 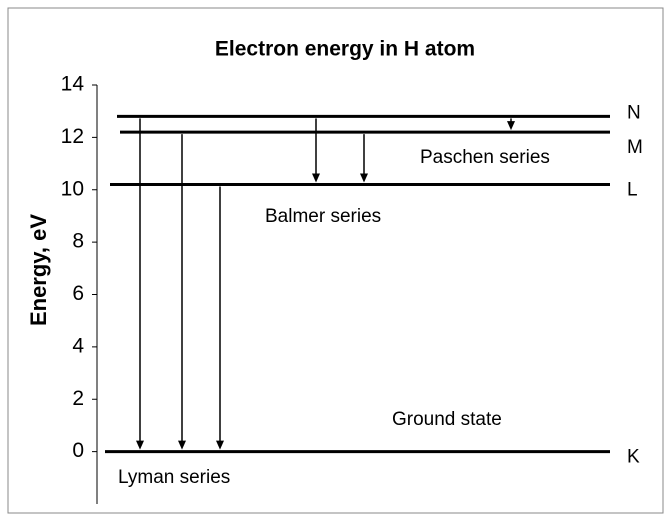 I want to click on chart-title: Electron energy in H atom, so click(x=345, y=49).